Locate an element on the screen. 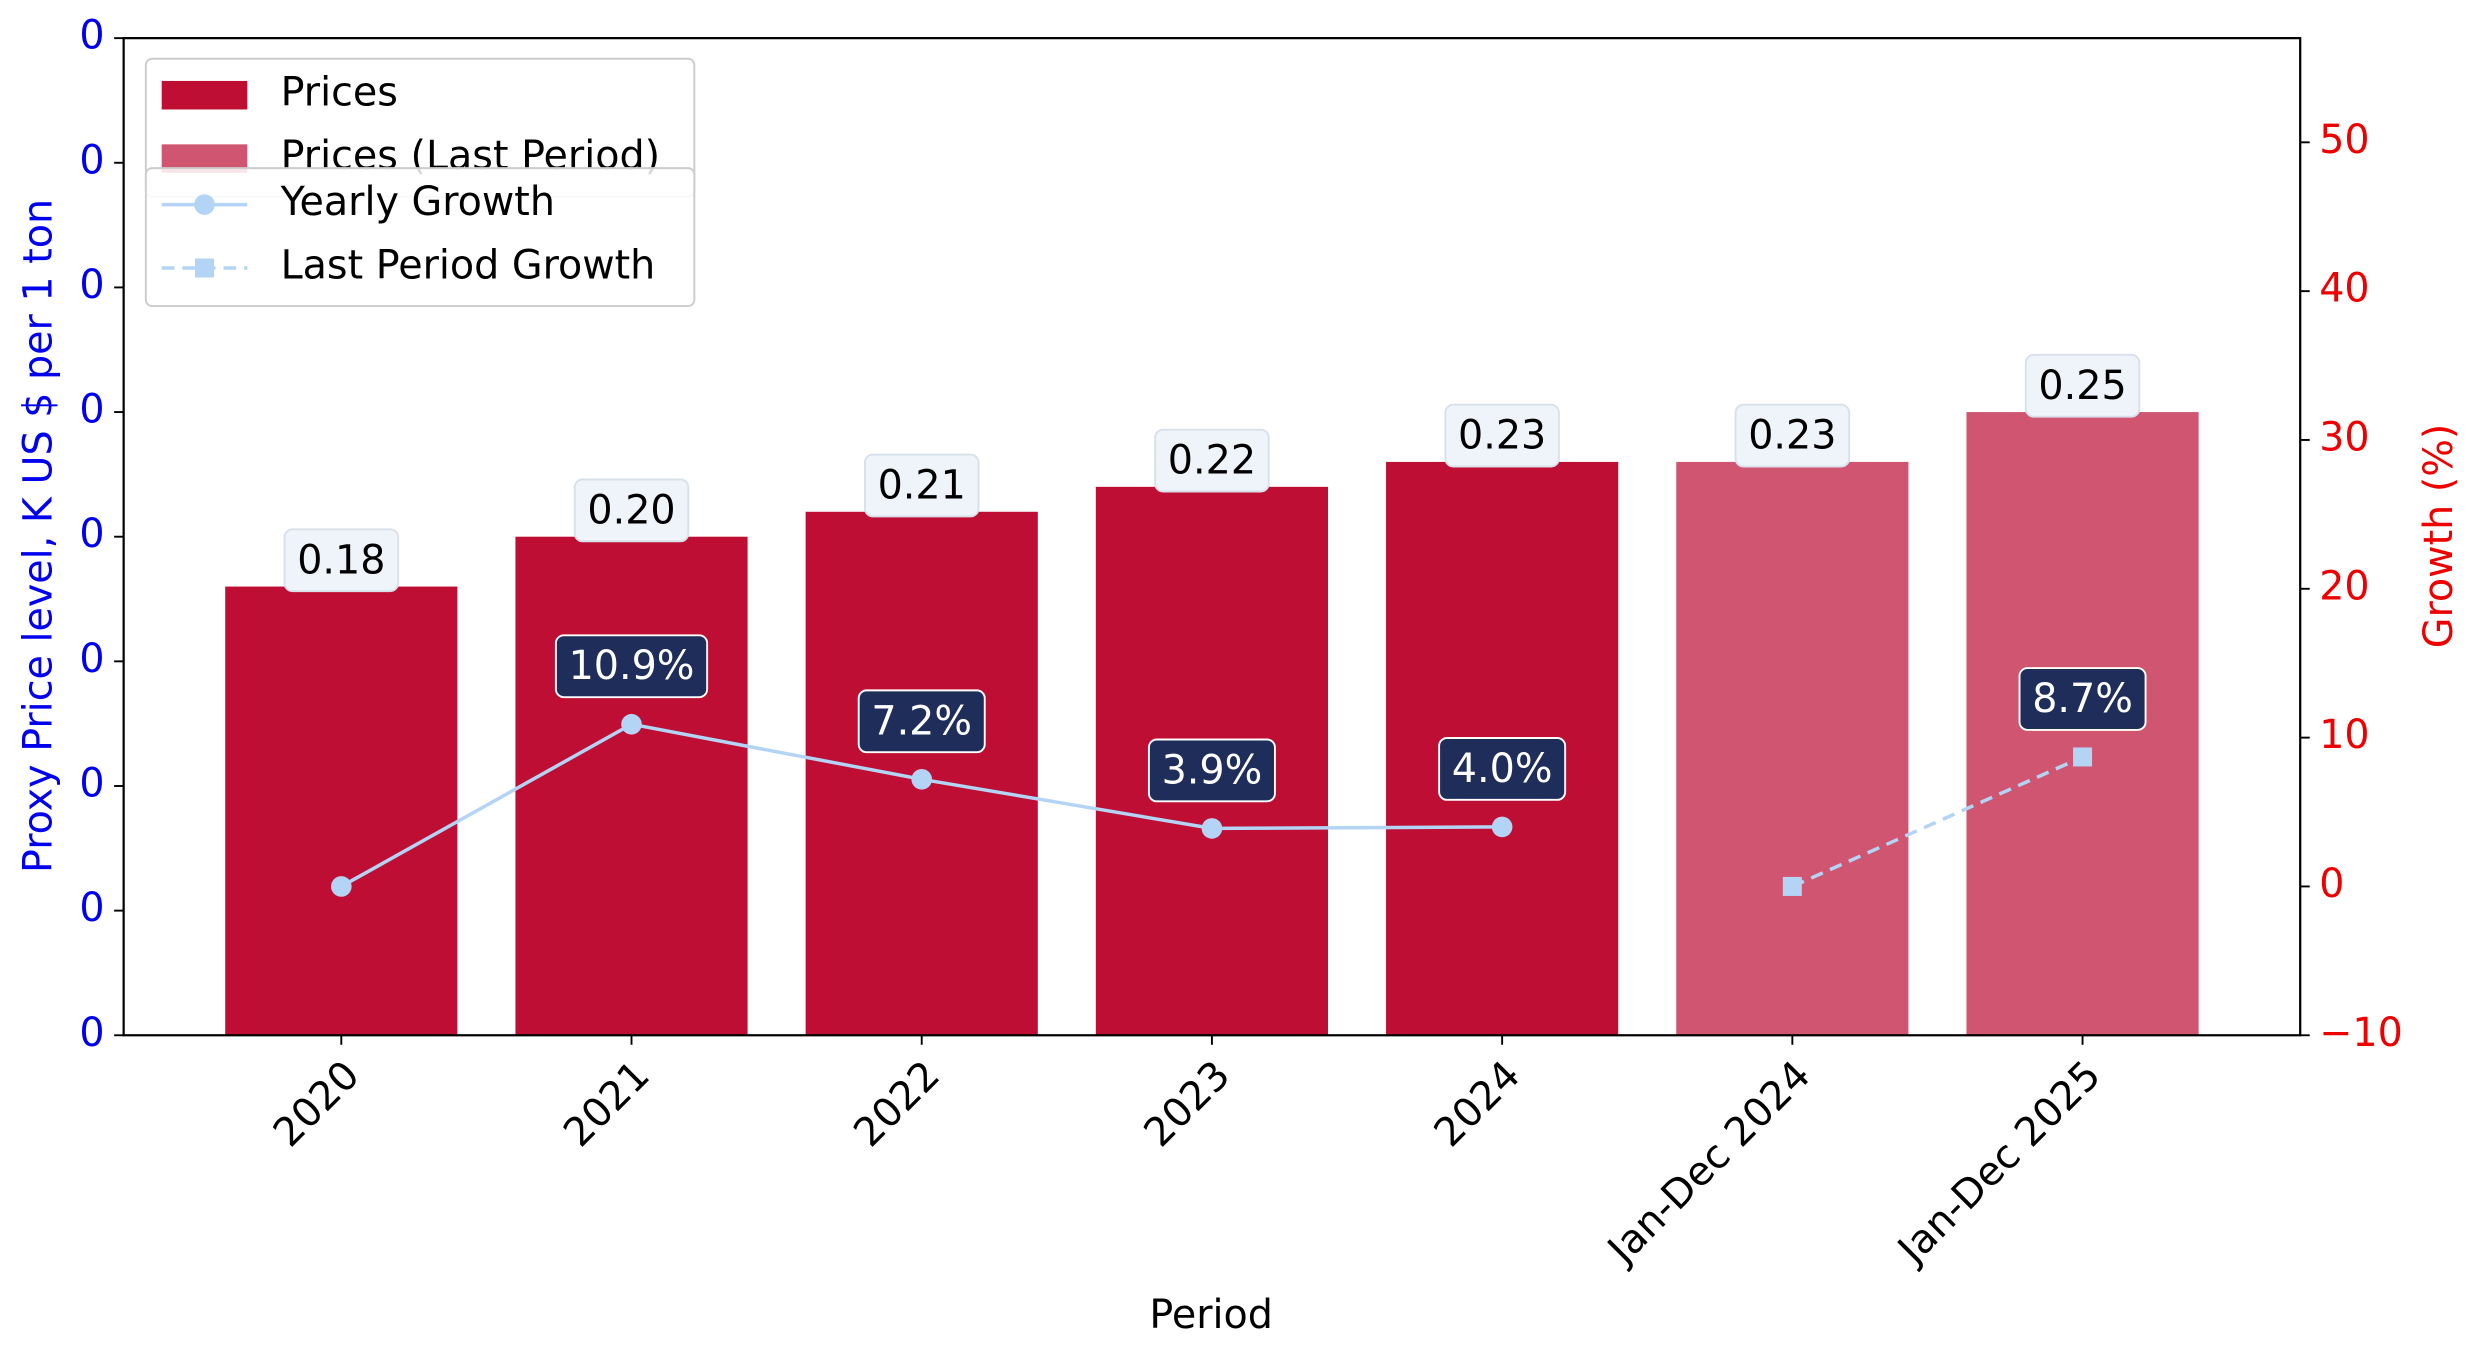 The image size is (2473, 1354). legend-label: Prices is located at coordinates (339, 93).